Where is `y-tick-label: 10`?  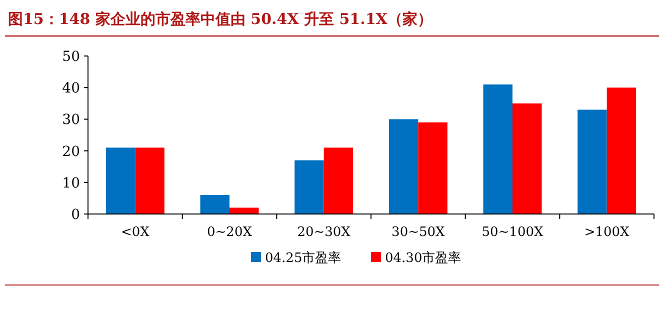
y-tick-label: 10 is located at coordinates (71, 183).